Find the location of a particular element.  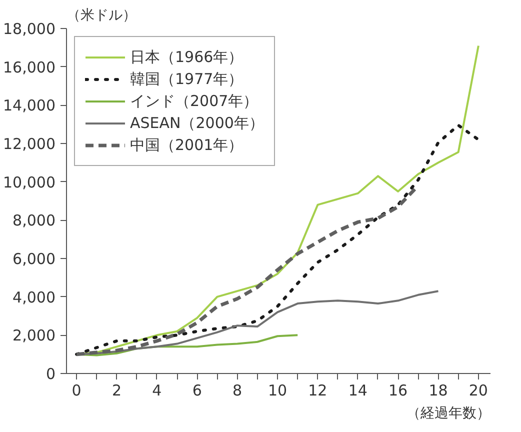

y-tick-label: 2,000 is located at coordinates (34, 335).